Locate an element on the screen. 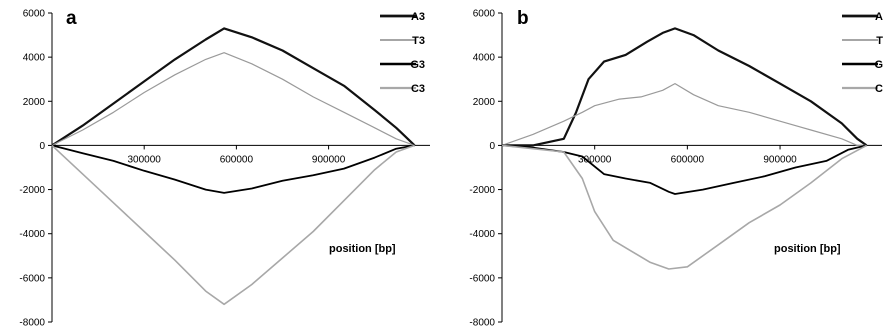 The image size is (893, 329). series-line-a is located at coordinates (685, 87).